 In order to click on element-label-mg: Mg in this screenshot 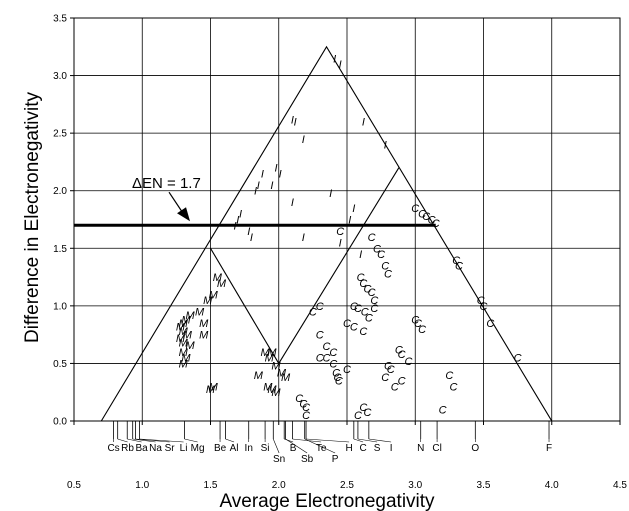, I will do `click(198, 448)`.